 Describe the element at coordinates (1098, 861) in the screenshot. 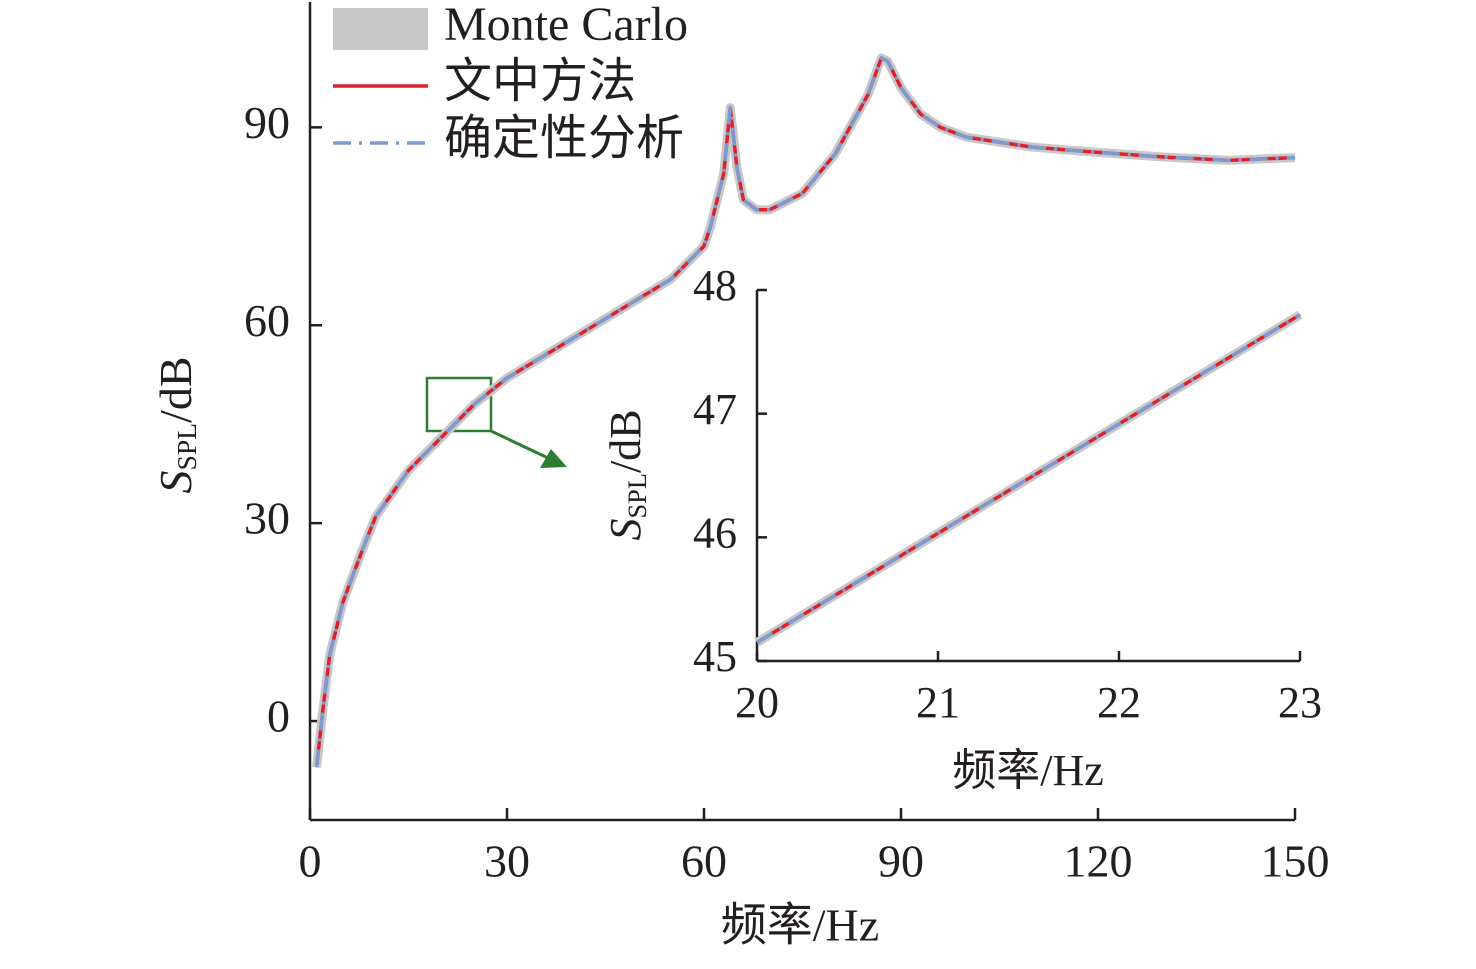

I see `x-tick-label: 120` at that location.